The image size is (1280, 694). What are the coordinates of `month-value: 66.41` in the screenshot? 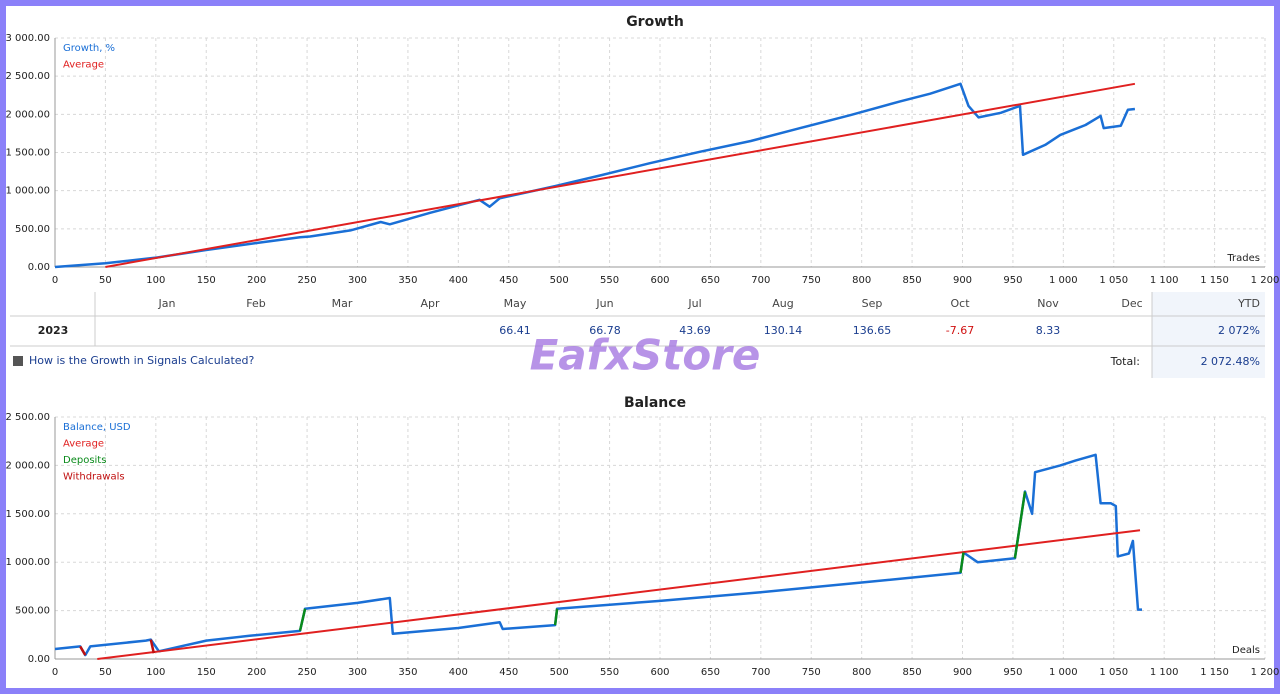 It's located at (515, 330).